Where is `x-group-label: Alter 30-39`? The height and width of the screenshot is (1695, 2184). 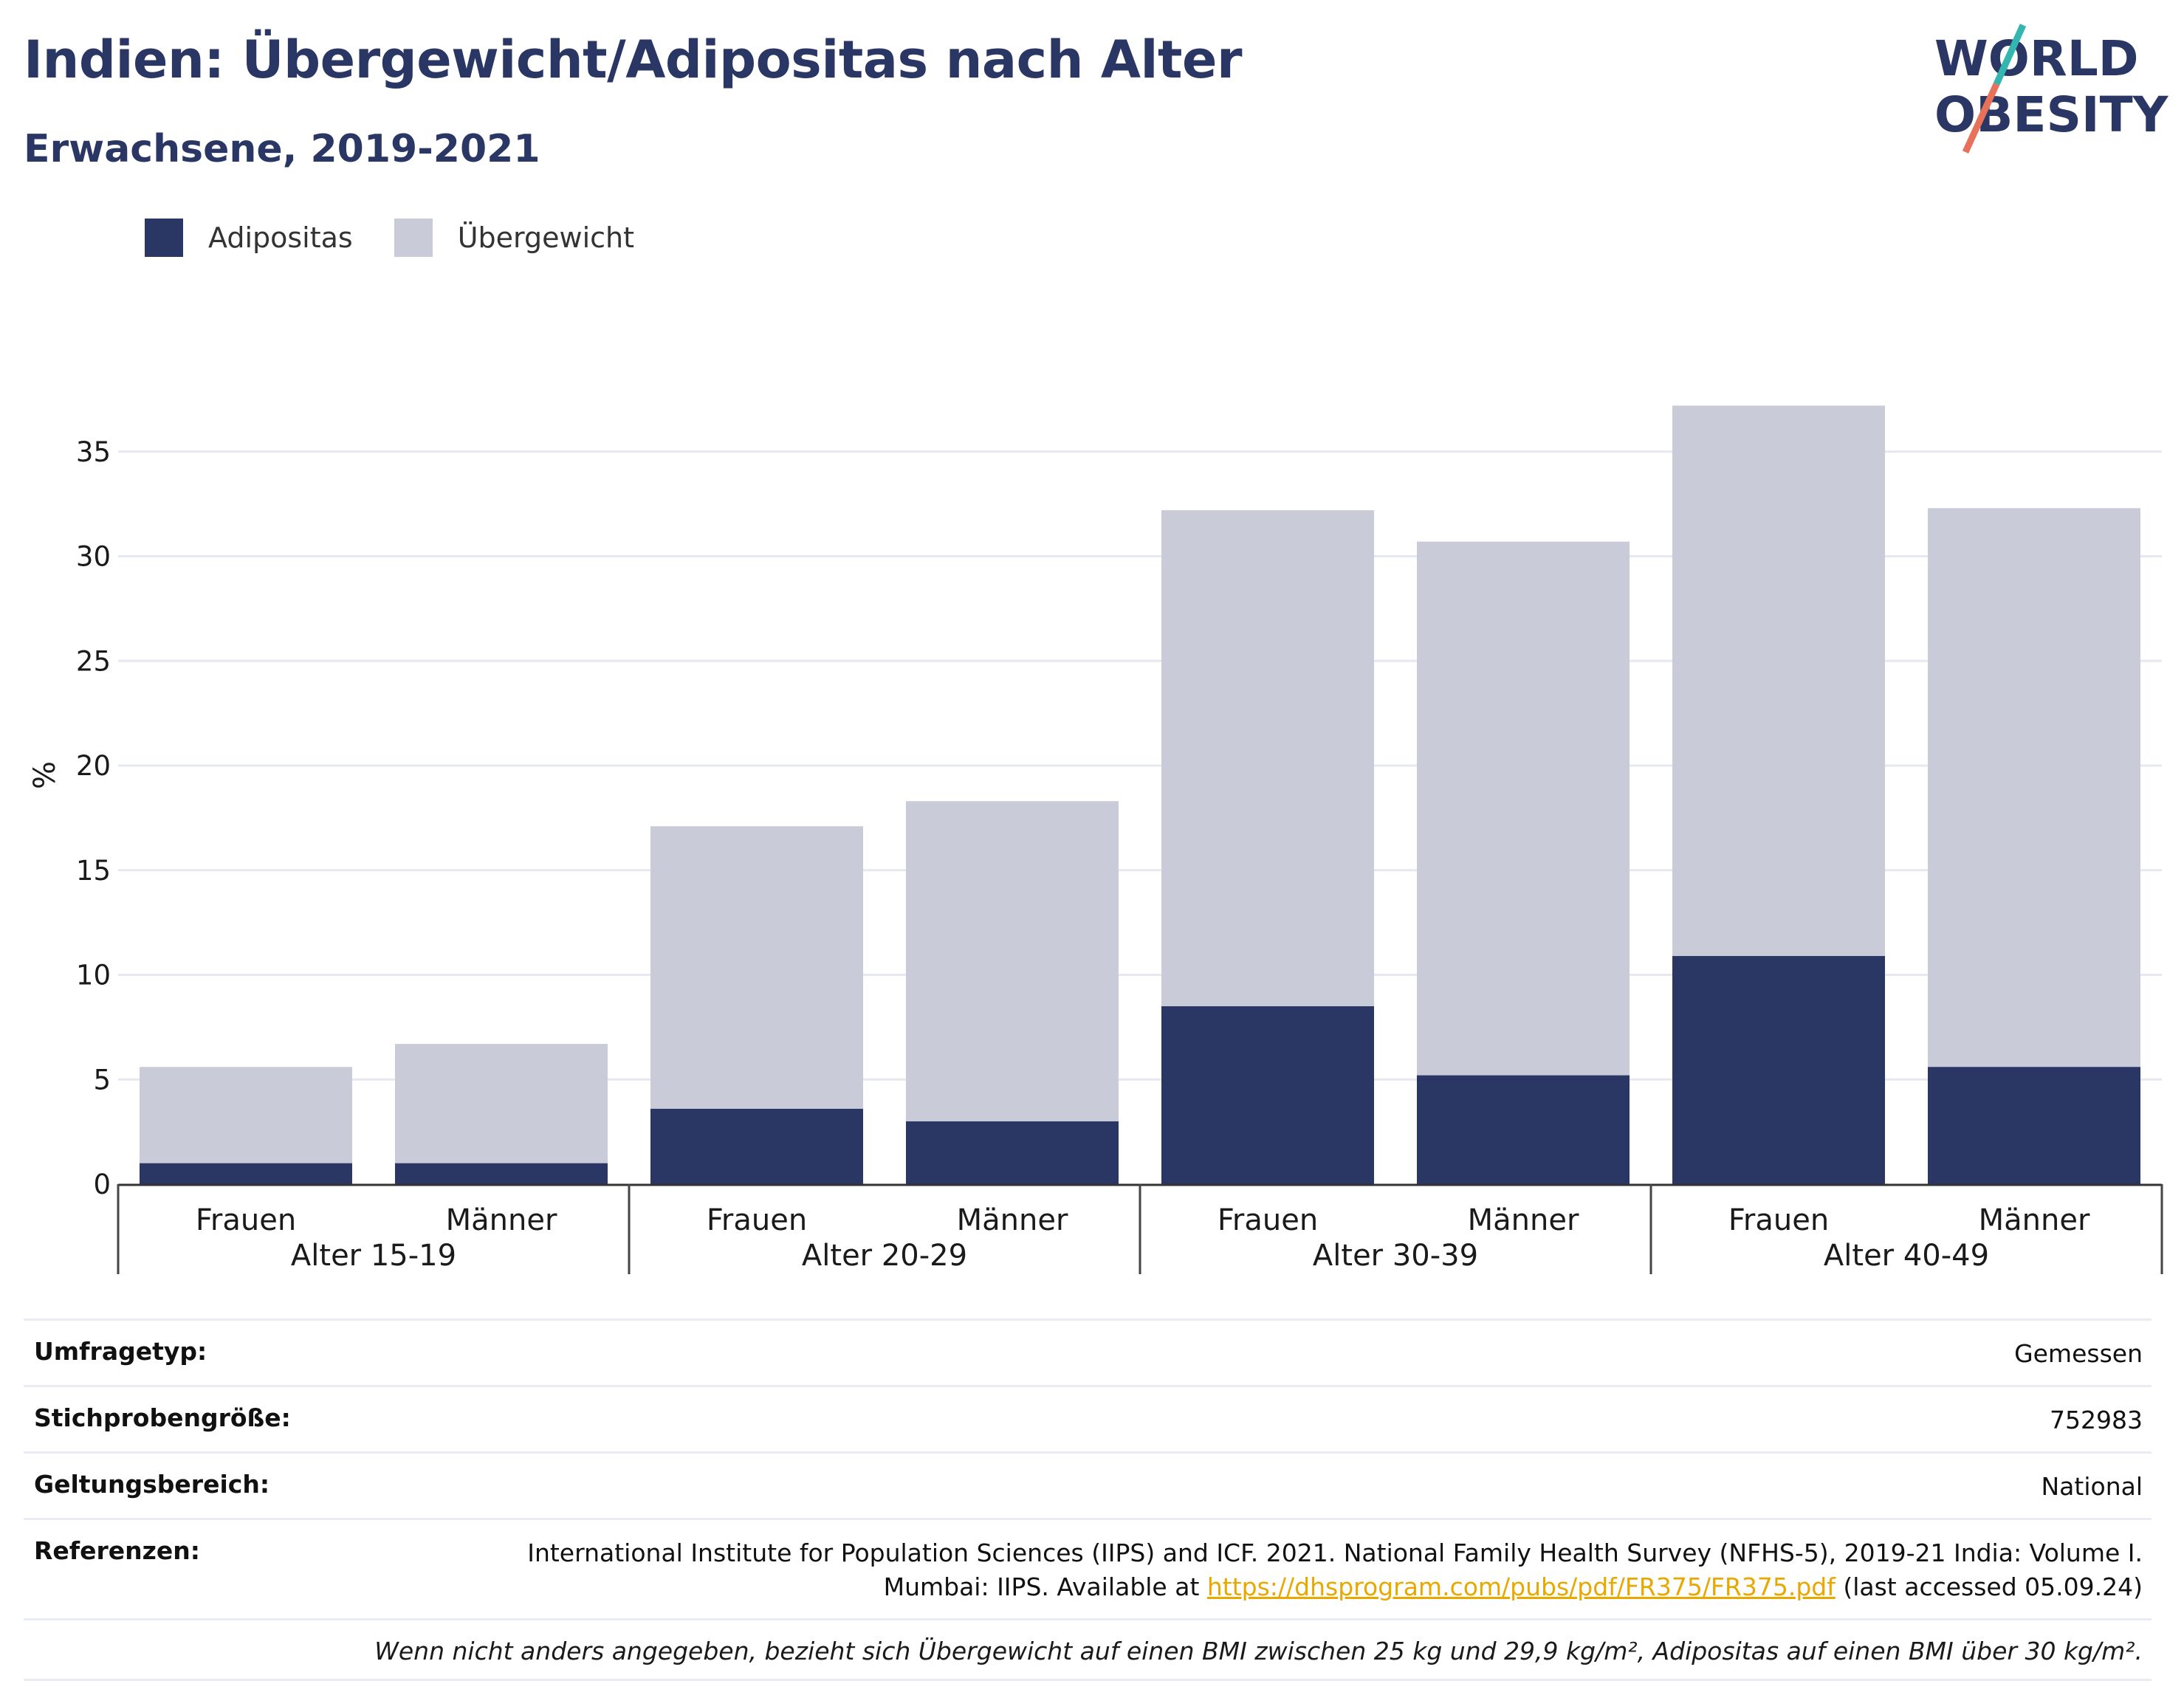 x-group-label: Alter 30-39 is located at coordinates (1396, 1256).